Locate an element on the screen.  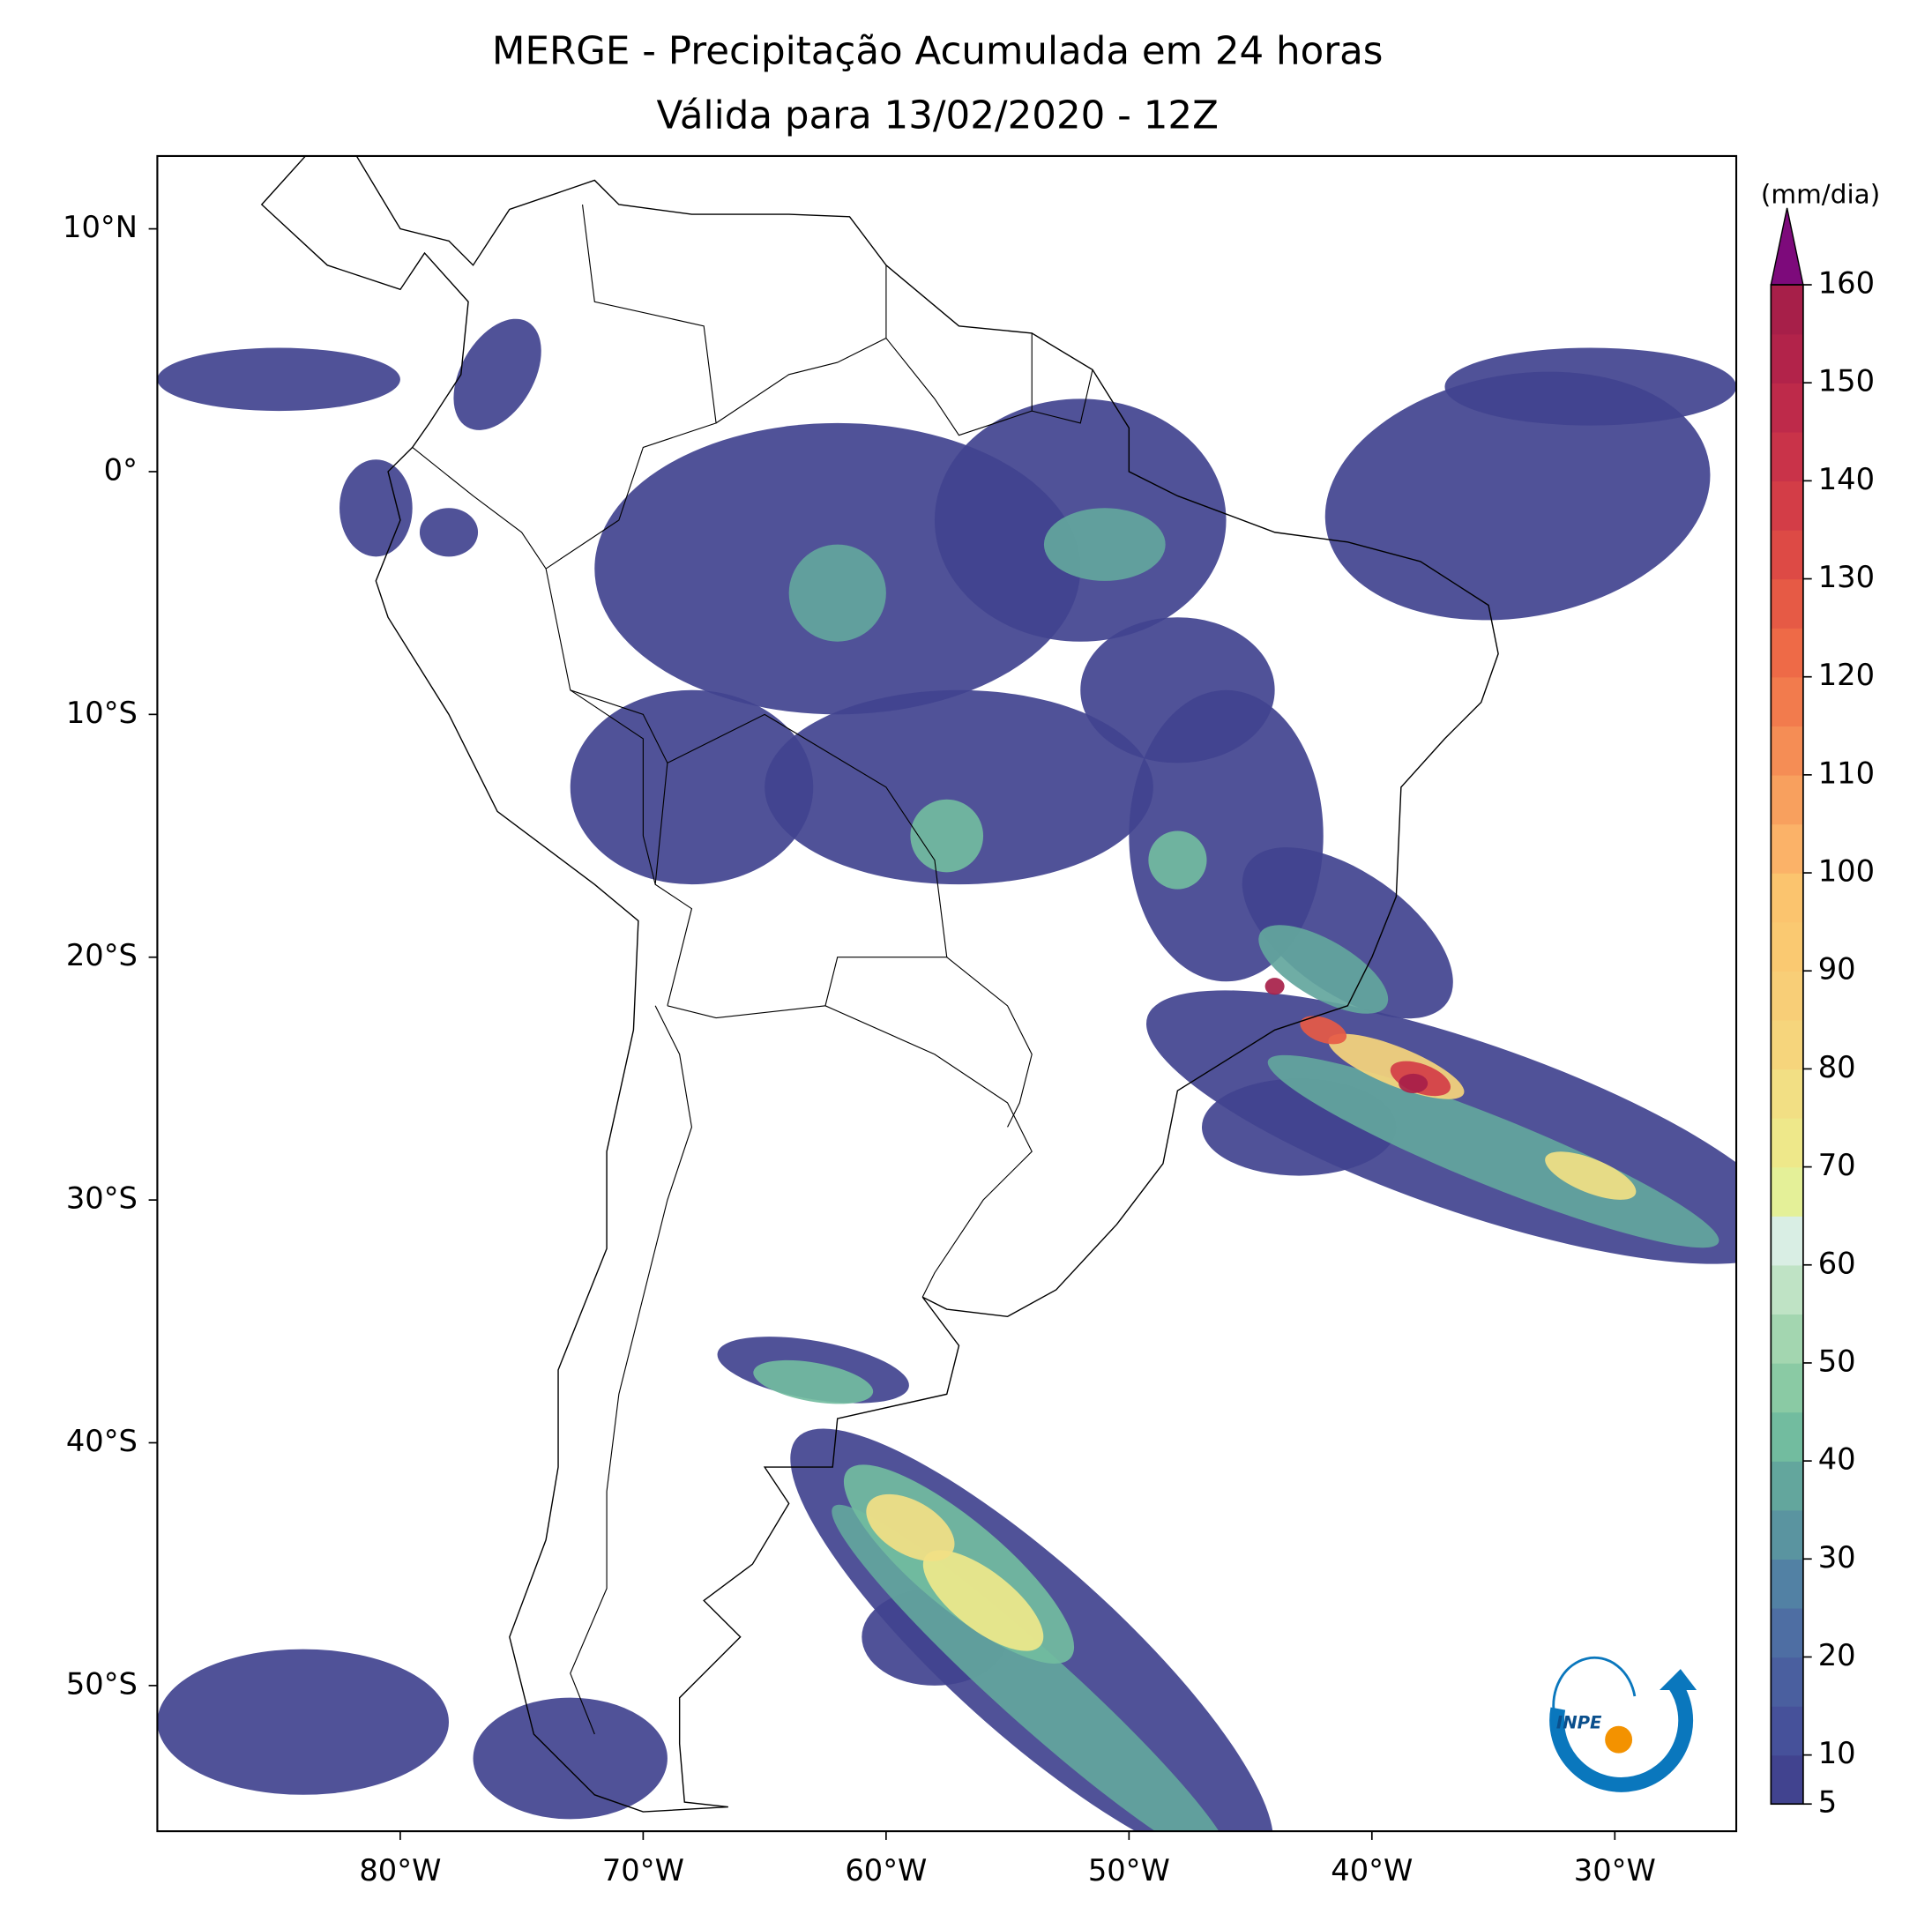
x-tick-label: 30°W is located at coordinates (1615, 1870).